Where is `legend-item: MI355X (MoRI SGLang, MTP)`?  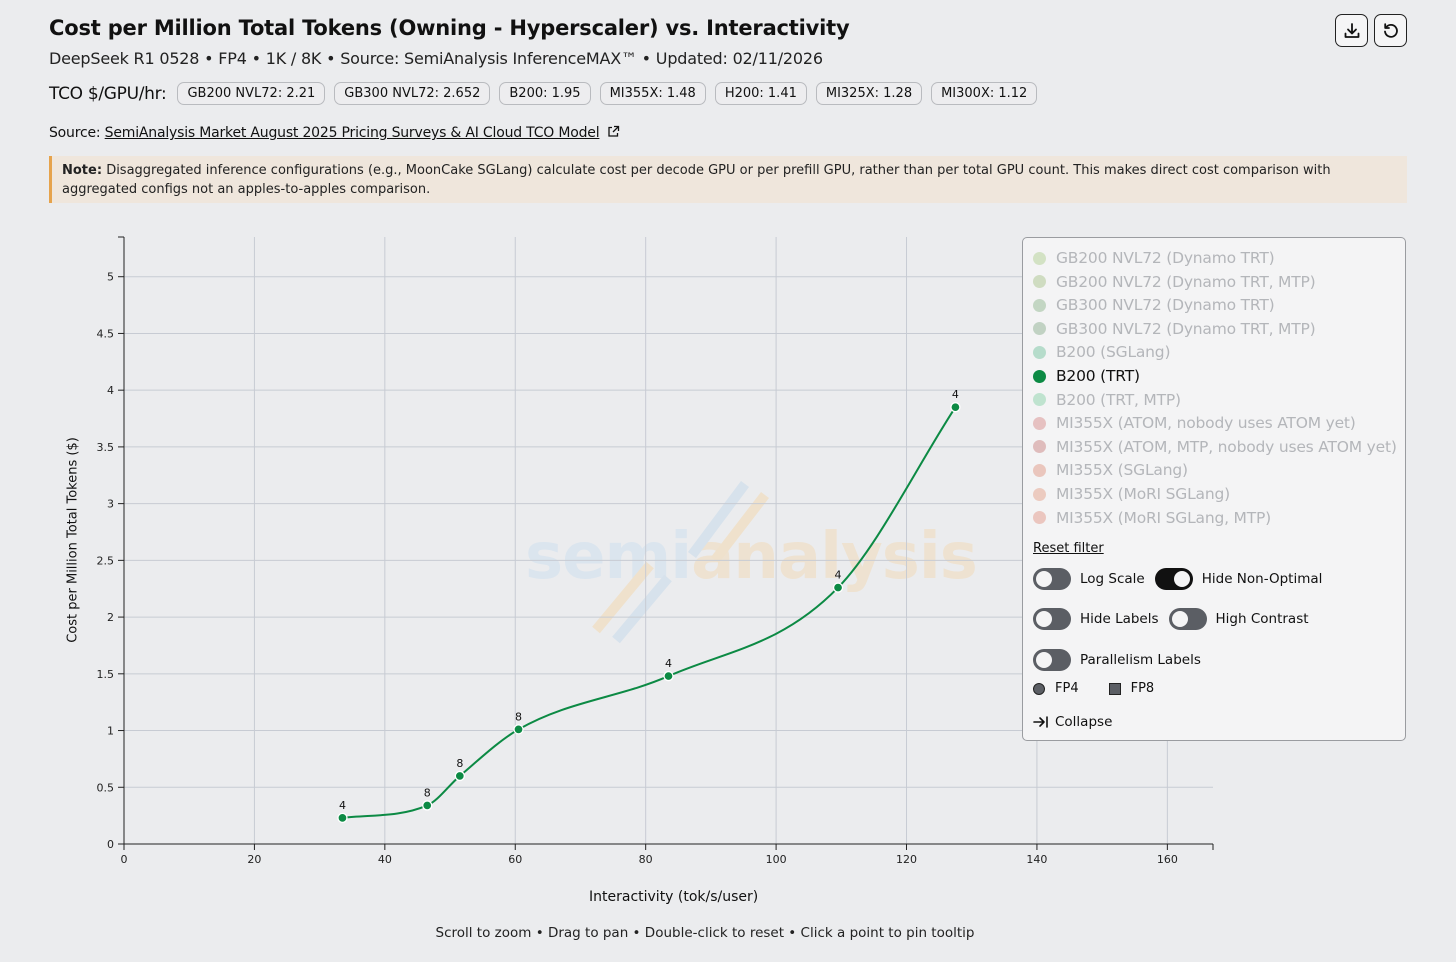 legend-item: MI355X (MoRI SGLang, MTP) is located at coordinates (1152, 518).